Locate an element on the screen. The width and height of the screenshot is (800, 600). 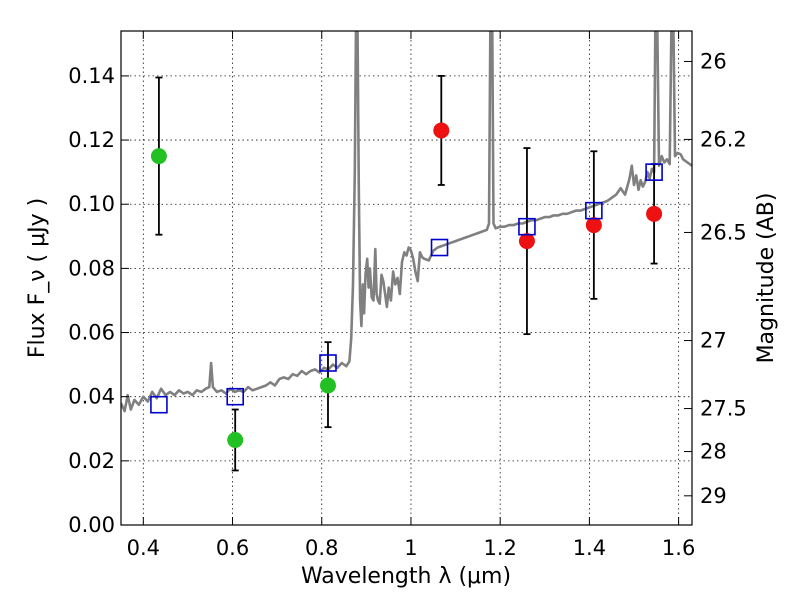
y-axis-label-left: Flux F_ν ( μJy ) is located at coordinates (37, 278).